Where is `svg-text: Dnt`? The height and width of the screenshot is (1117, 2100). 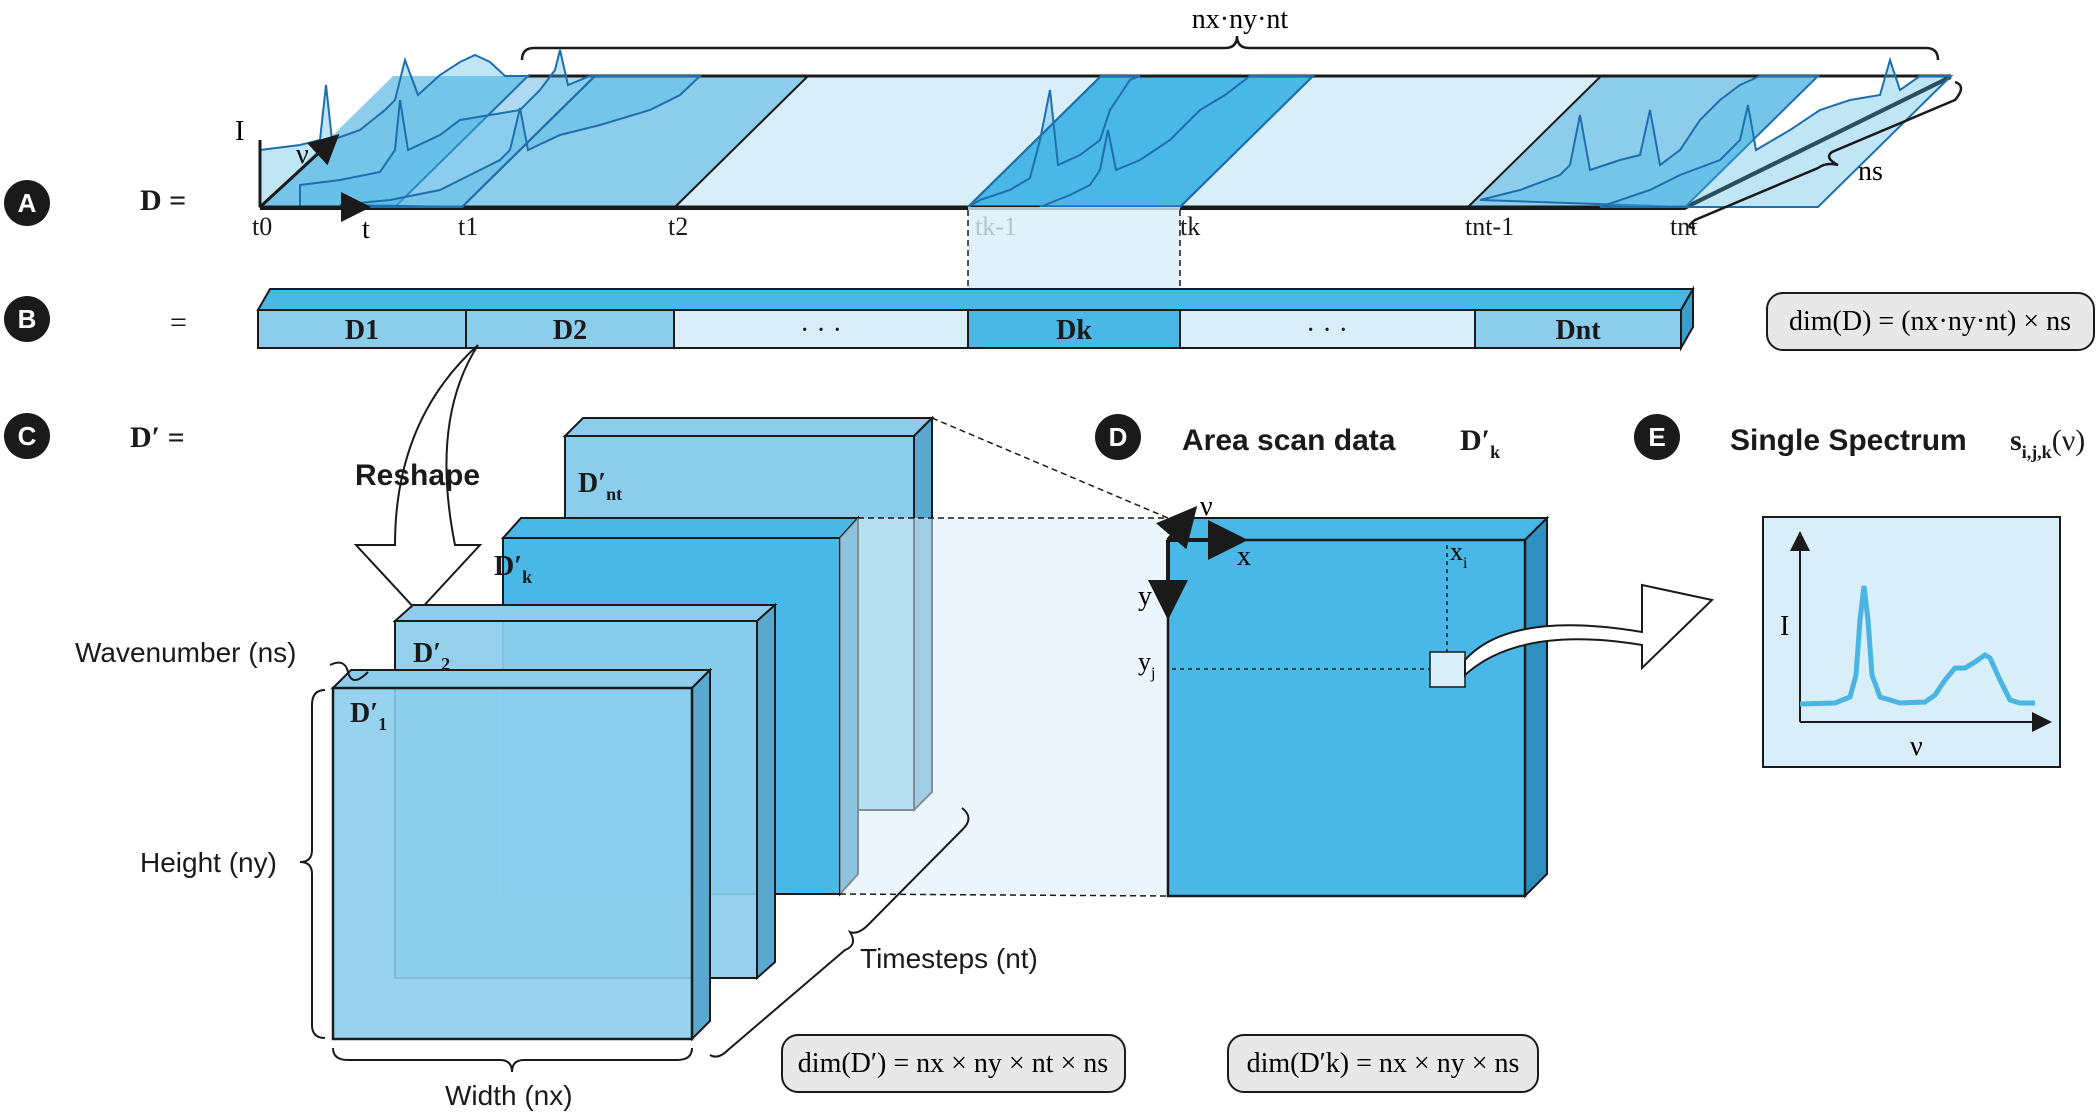 svg-text: Dnt is located at coordinates (1578, 330).